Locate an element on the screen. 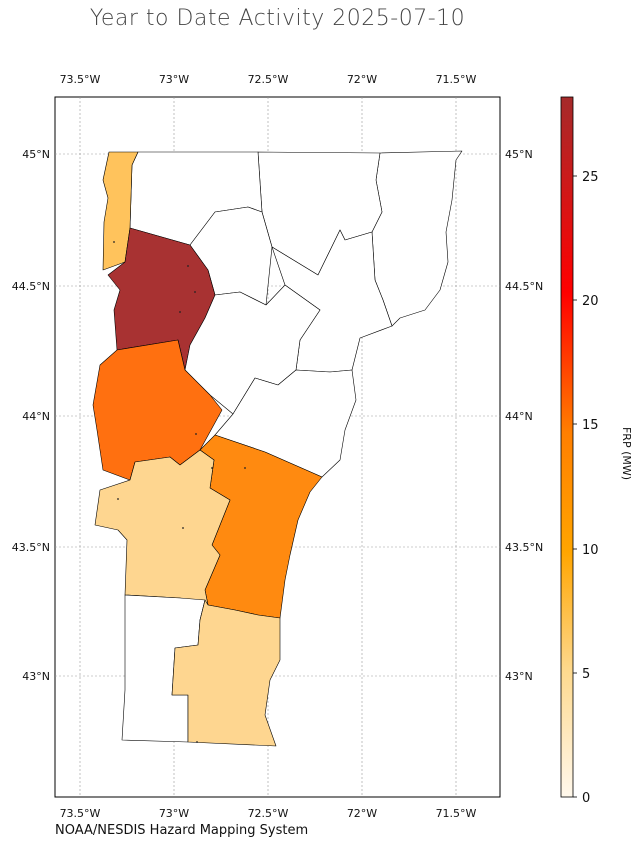  fire-detections is located at coordinates (179, 492).